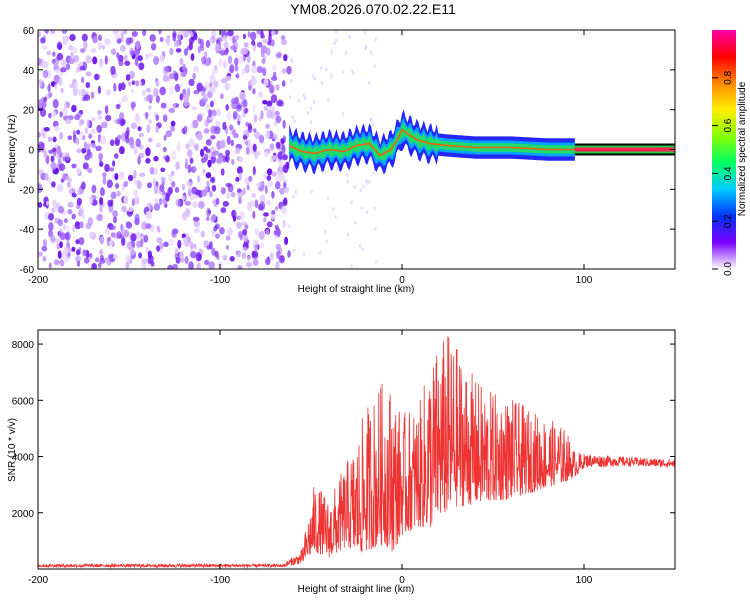 Image resolution: width=750 pixels, height=600 pixels. Describe the element at coordinates (29, 111) in the screenshot. I see `y-tick-label: 20` at that location.